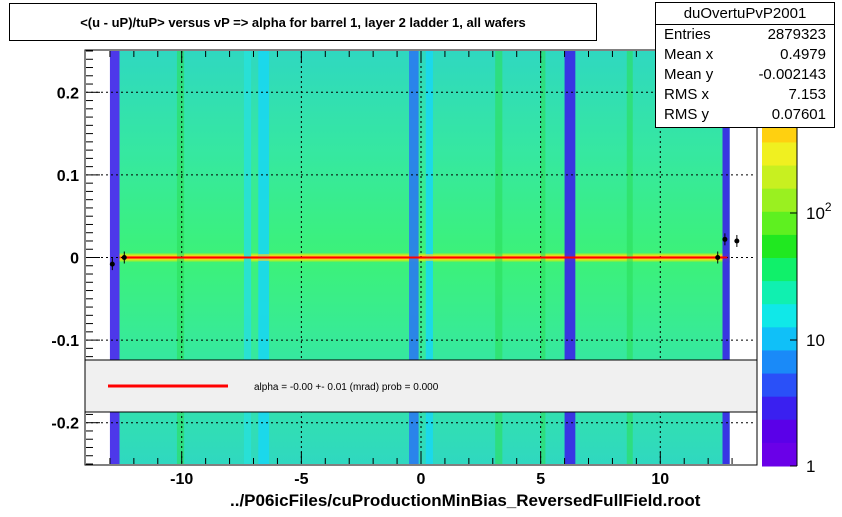 This screenshot has width=842, height=517. What do you see at coordinates (301, 479) in the screenshot?
I see `x-tick-label: -5` at bounding box center [301, 479].